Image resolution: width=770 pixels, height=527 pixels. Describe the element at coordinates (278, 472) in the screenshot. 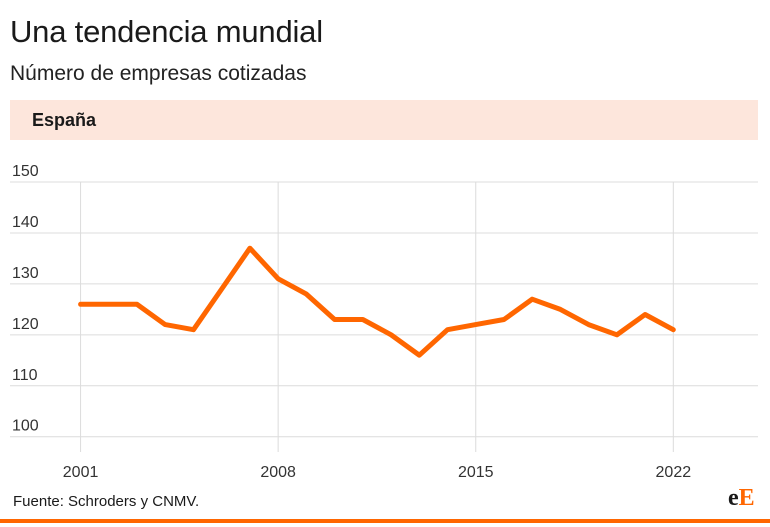

I see `x-tick-label: 2008` at that location.